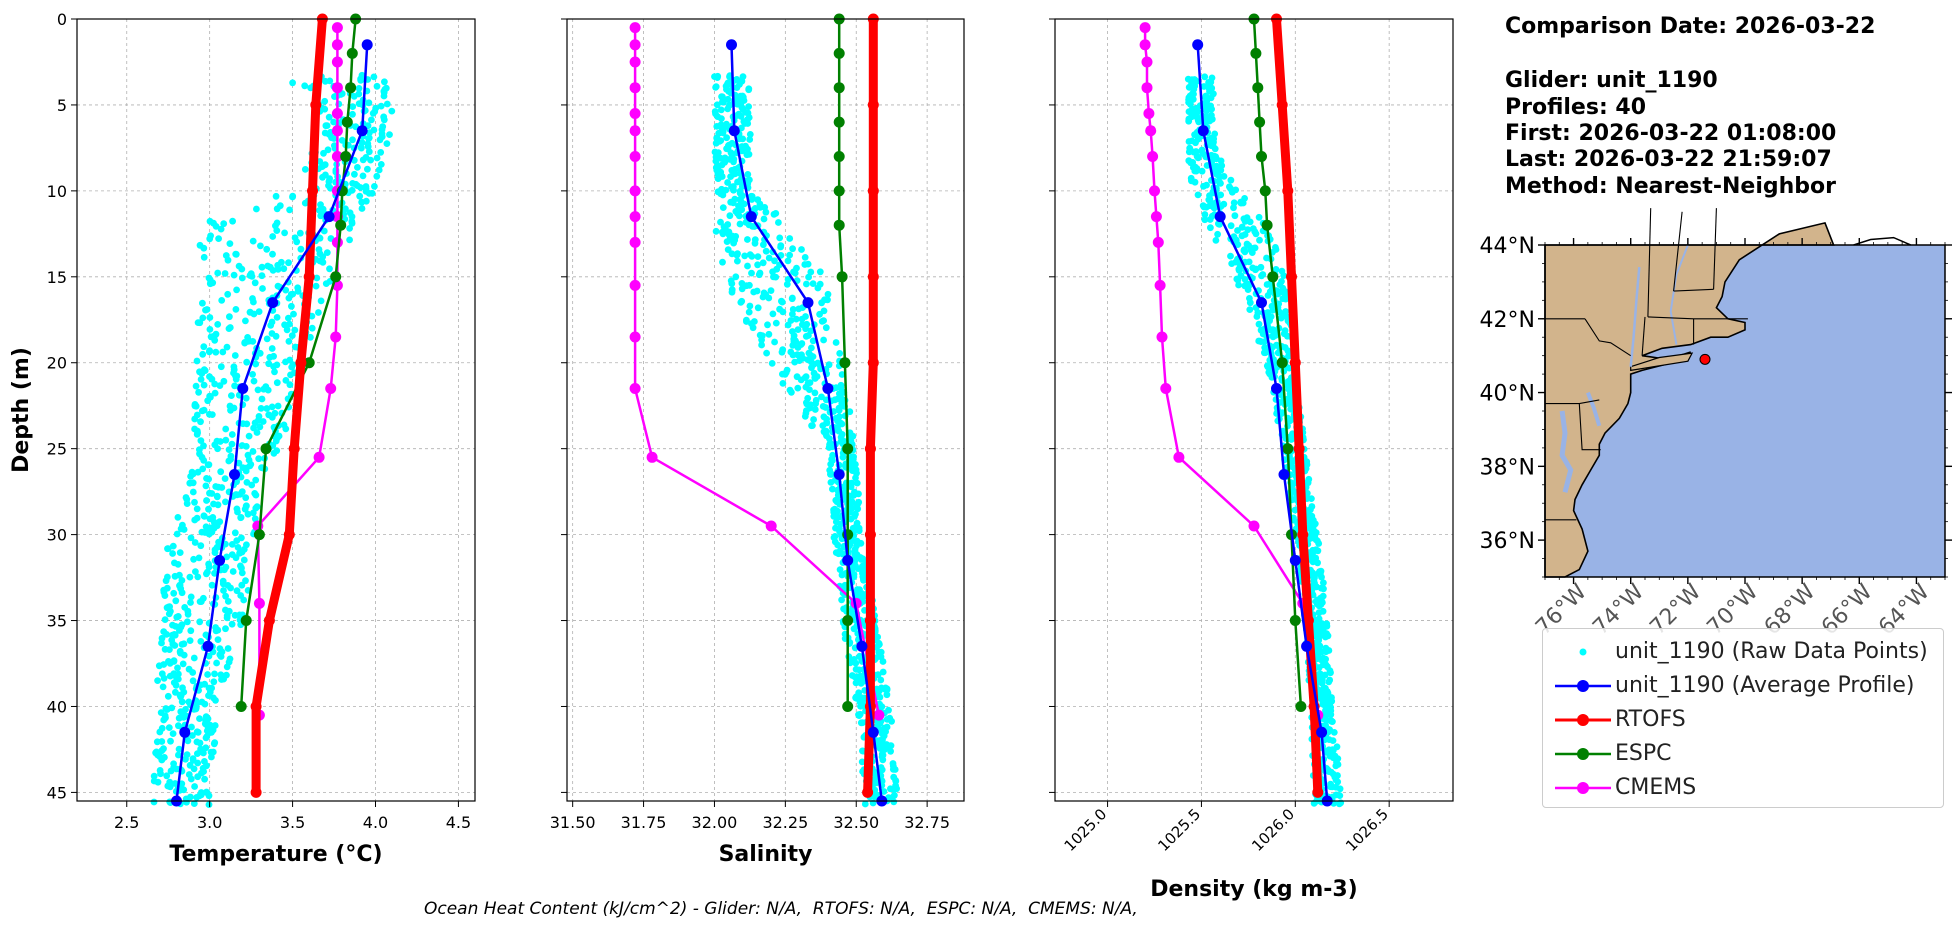  What do you see at coordinates (1254, 889) in the screenshot?
I see `x-axis-label: Density (kg m-3)` at bounding box center [1254, 889].